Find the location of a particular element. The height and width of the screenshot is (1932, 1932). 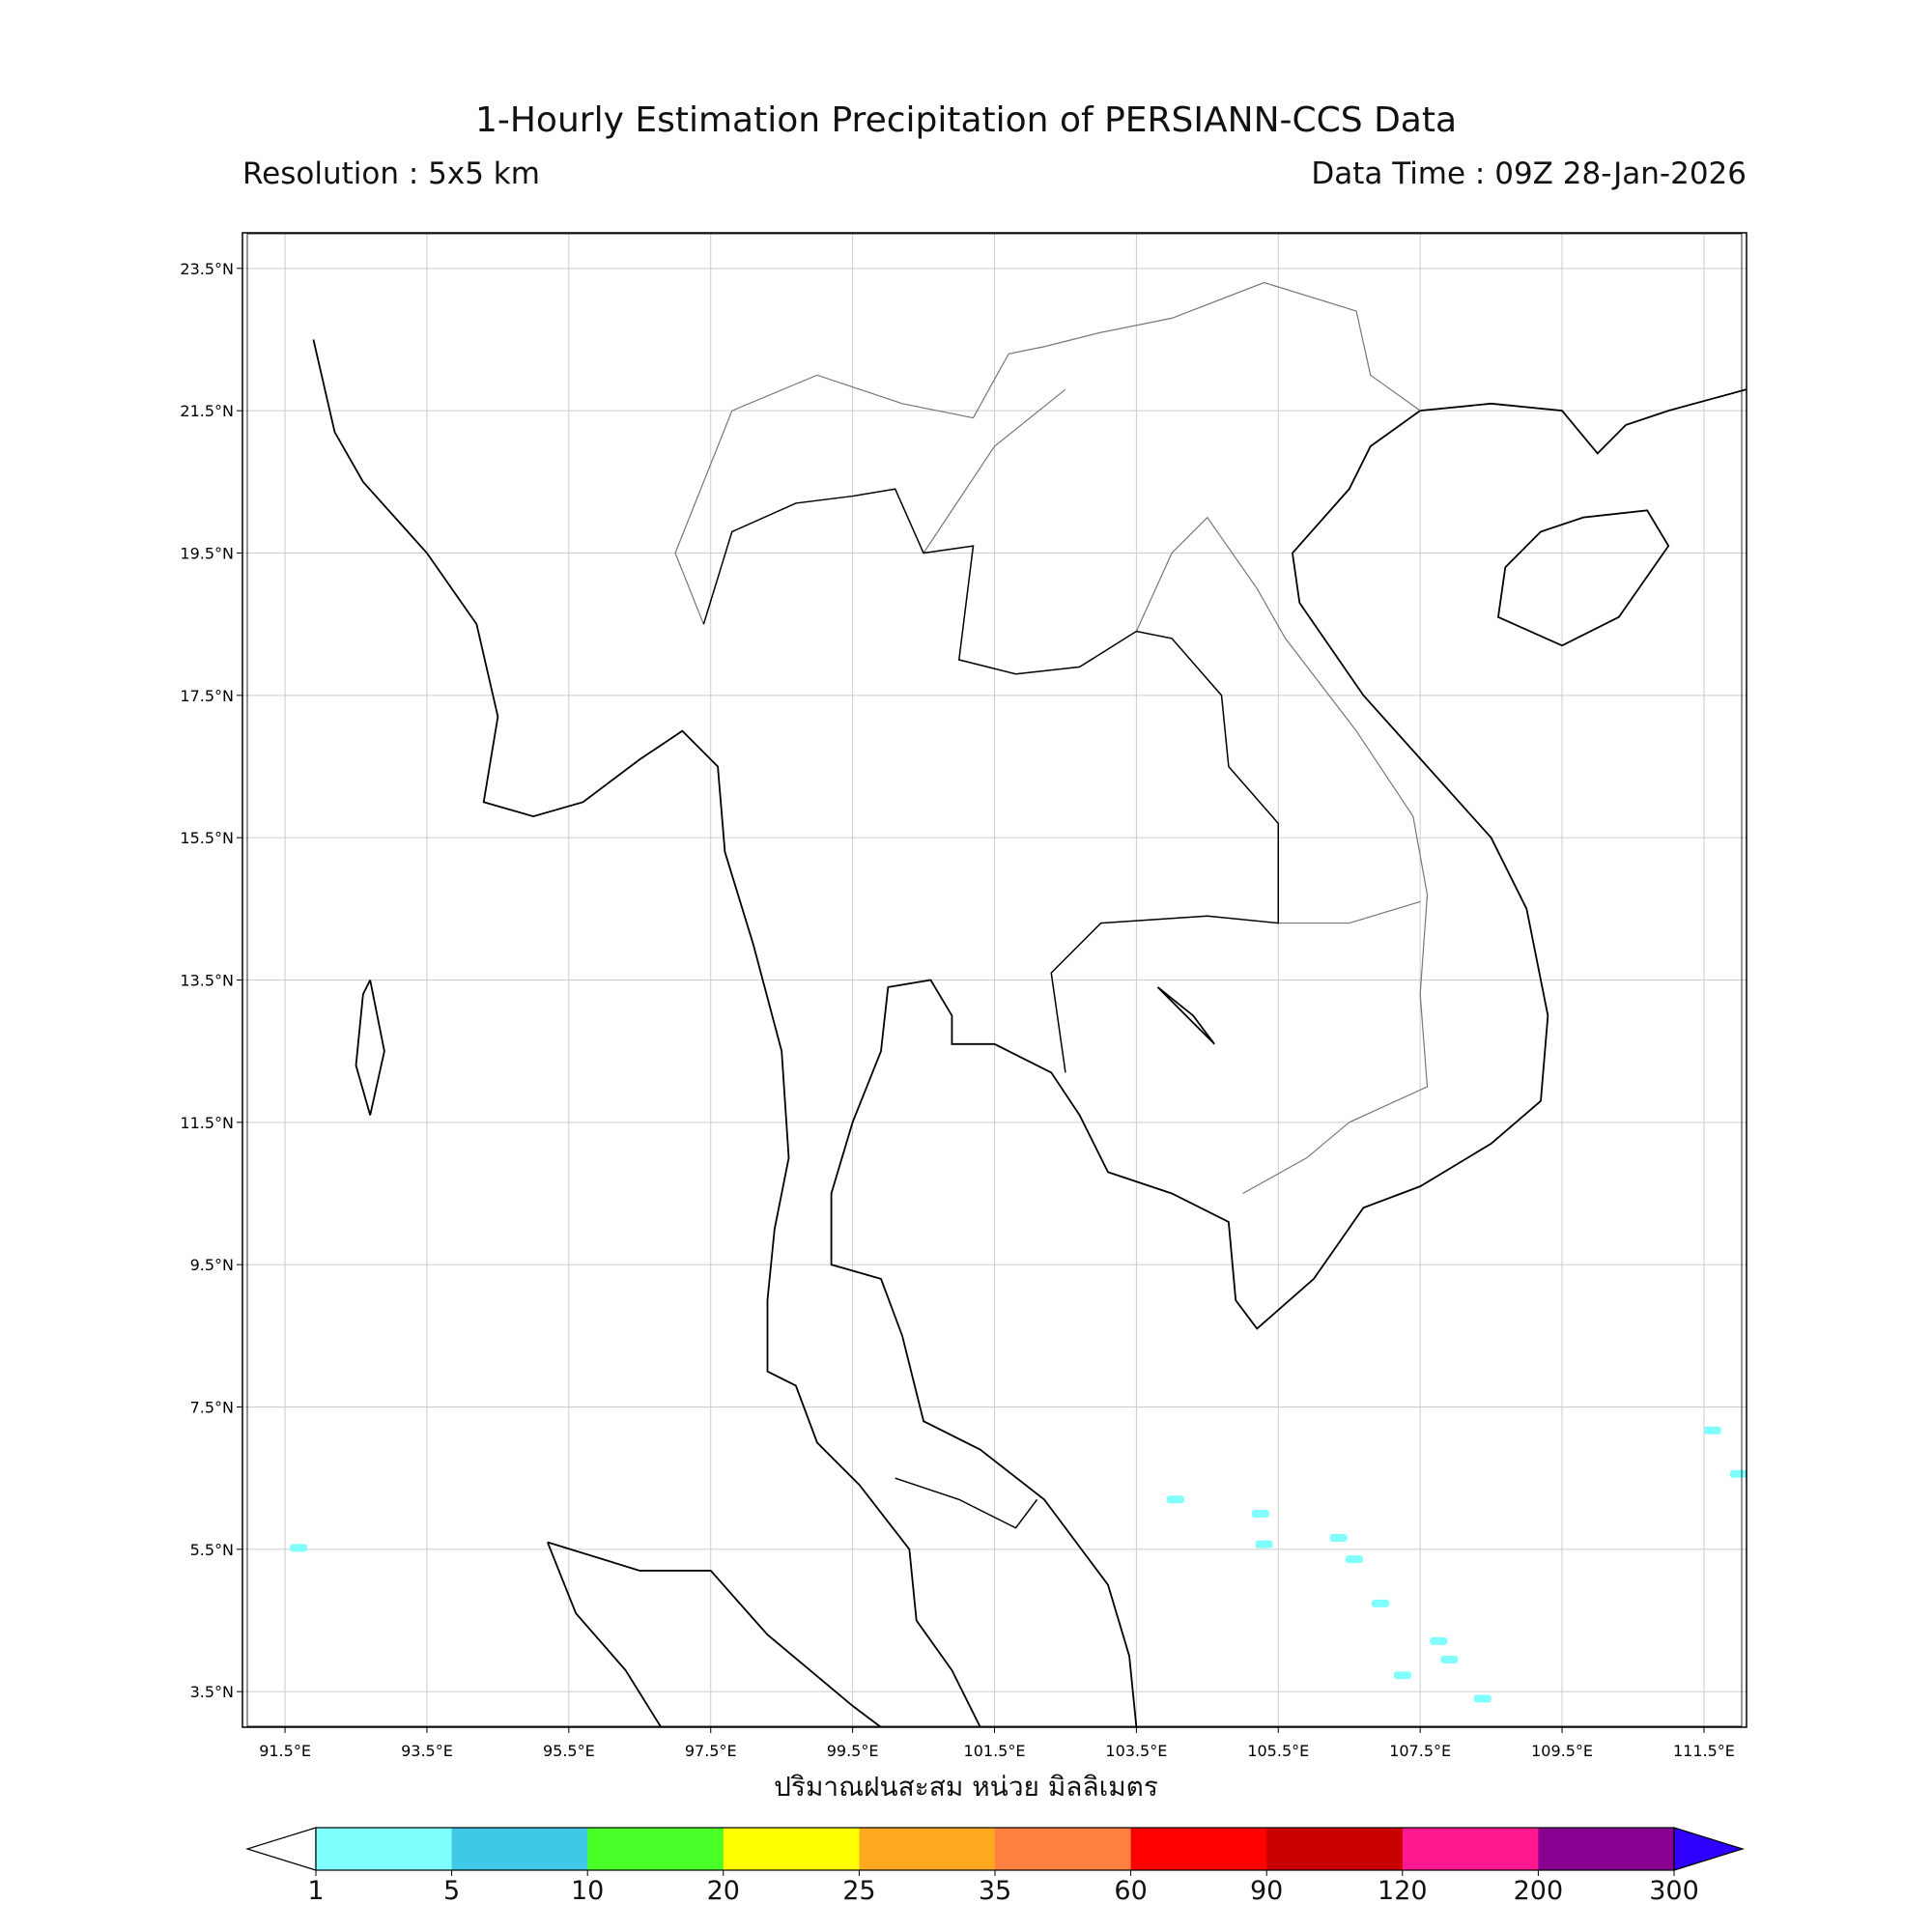

lon-tick-label: 107.5°E is located at coordinates (1420, 1751).